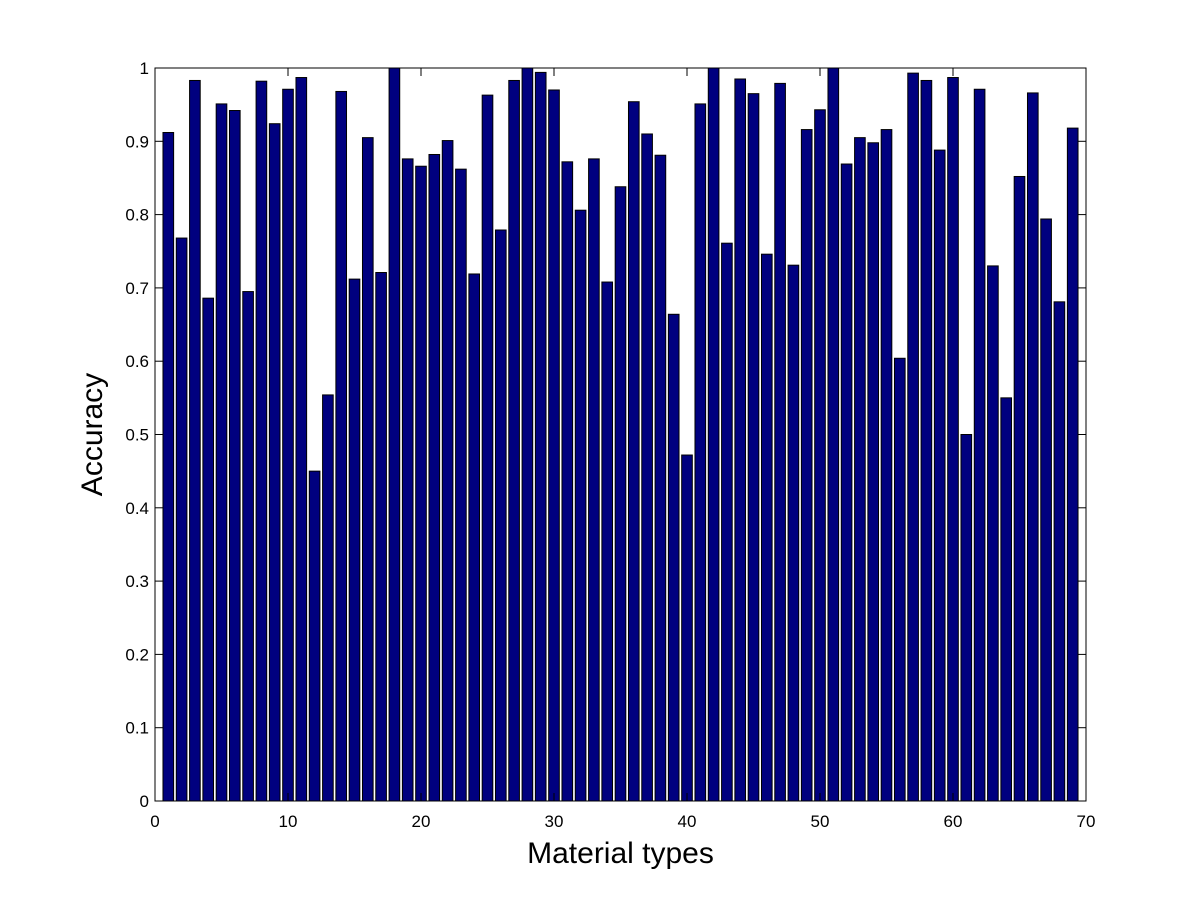  Describe the element at coordinates (421, 821) in the screenshot. I see `x-tick-label: 20` at that location.